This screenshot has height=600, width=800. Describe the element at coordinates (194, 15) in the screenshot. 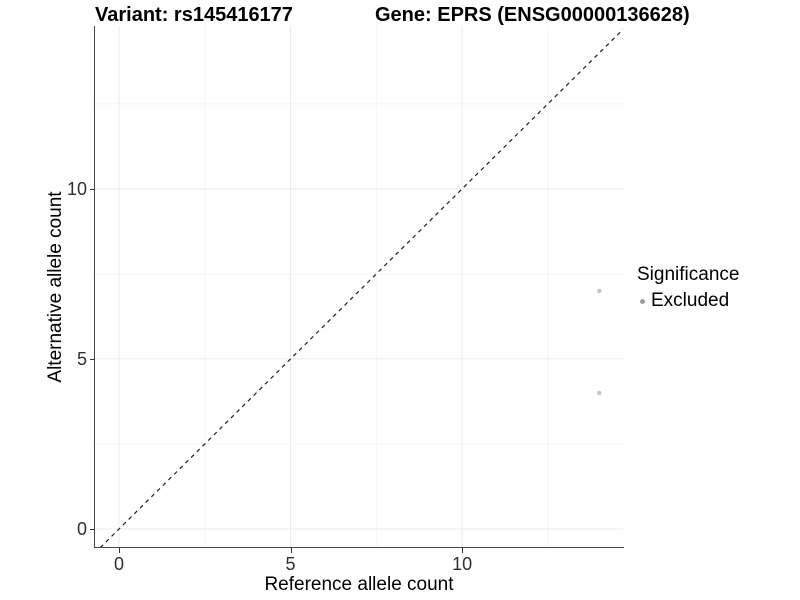

I see `variant-title: Variant: rs145416177` at that location.